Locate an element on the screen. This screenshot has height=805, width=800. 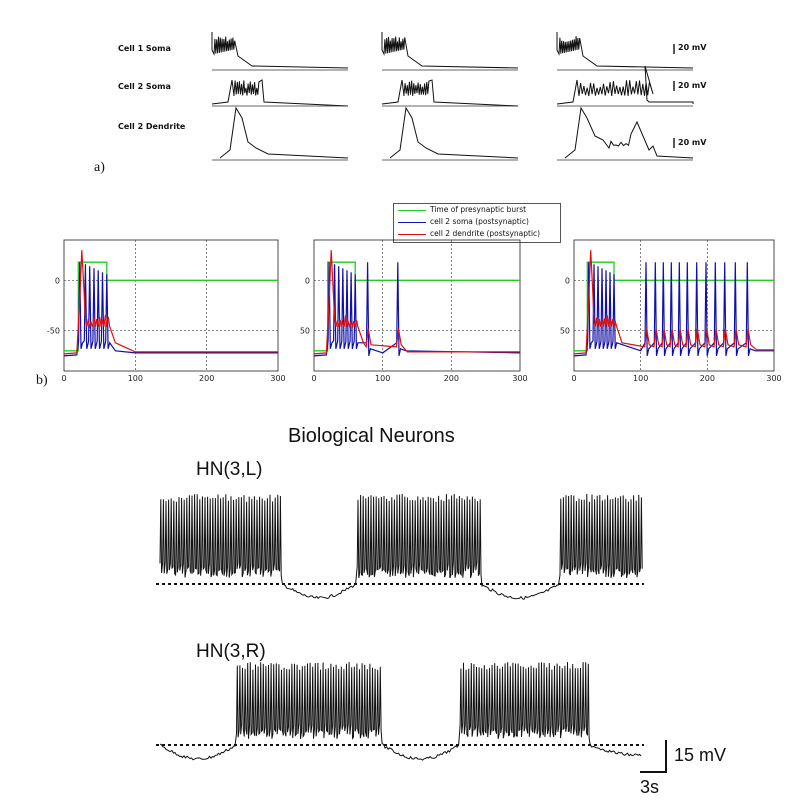
legend-label: Time of presynaptic burst is located at coordinates (478, 209).